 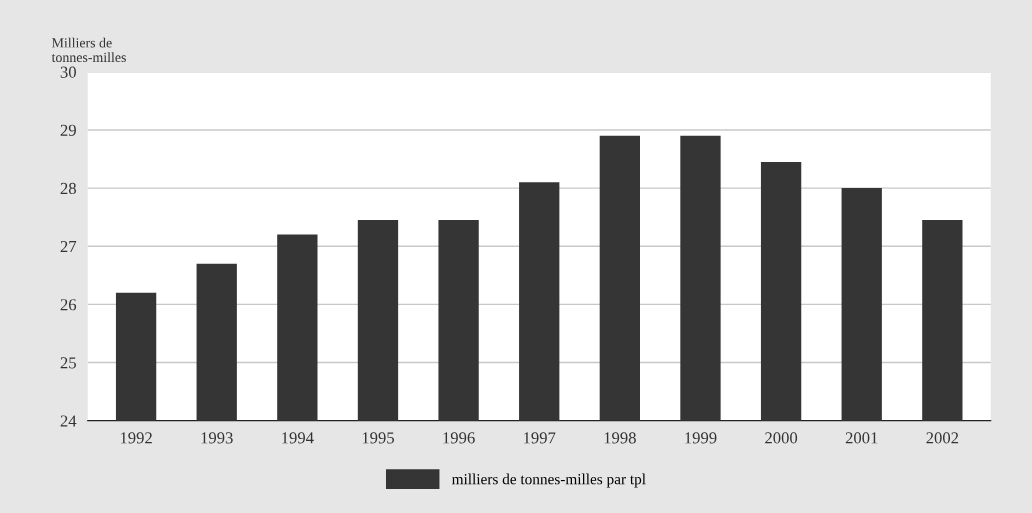 I want to click on x-tick-label: 1993, so click(x=217, y=438).